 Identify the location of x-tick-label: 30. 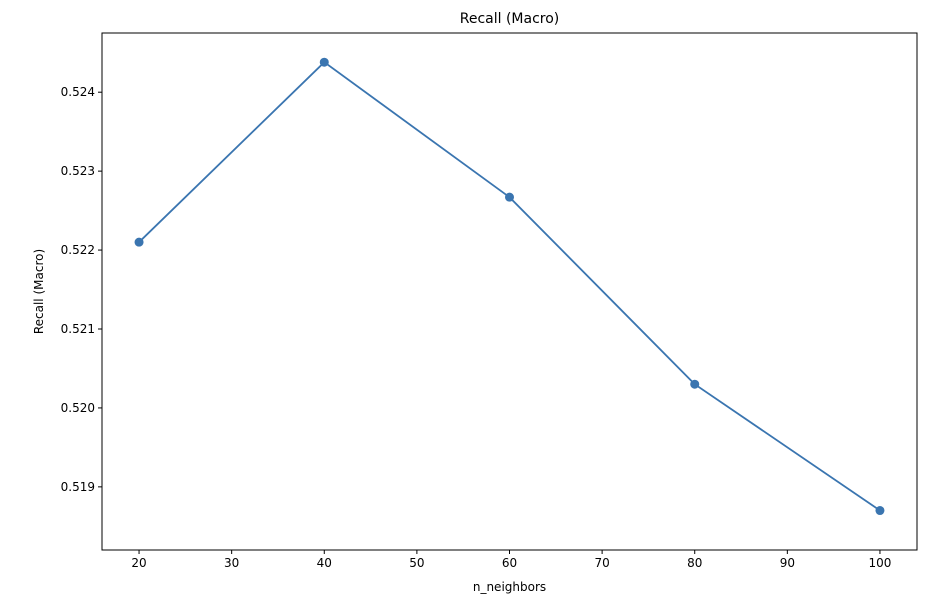
(231, 563).